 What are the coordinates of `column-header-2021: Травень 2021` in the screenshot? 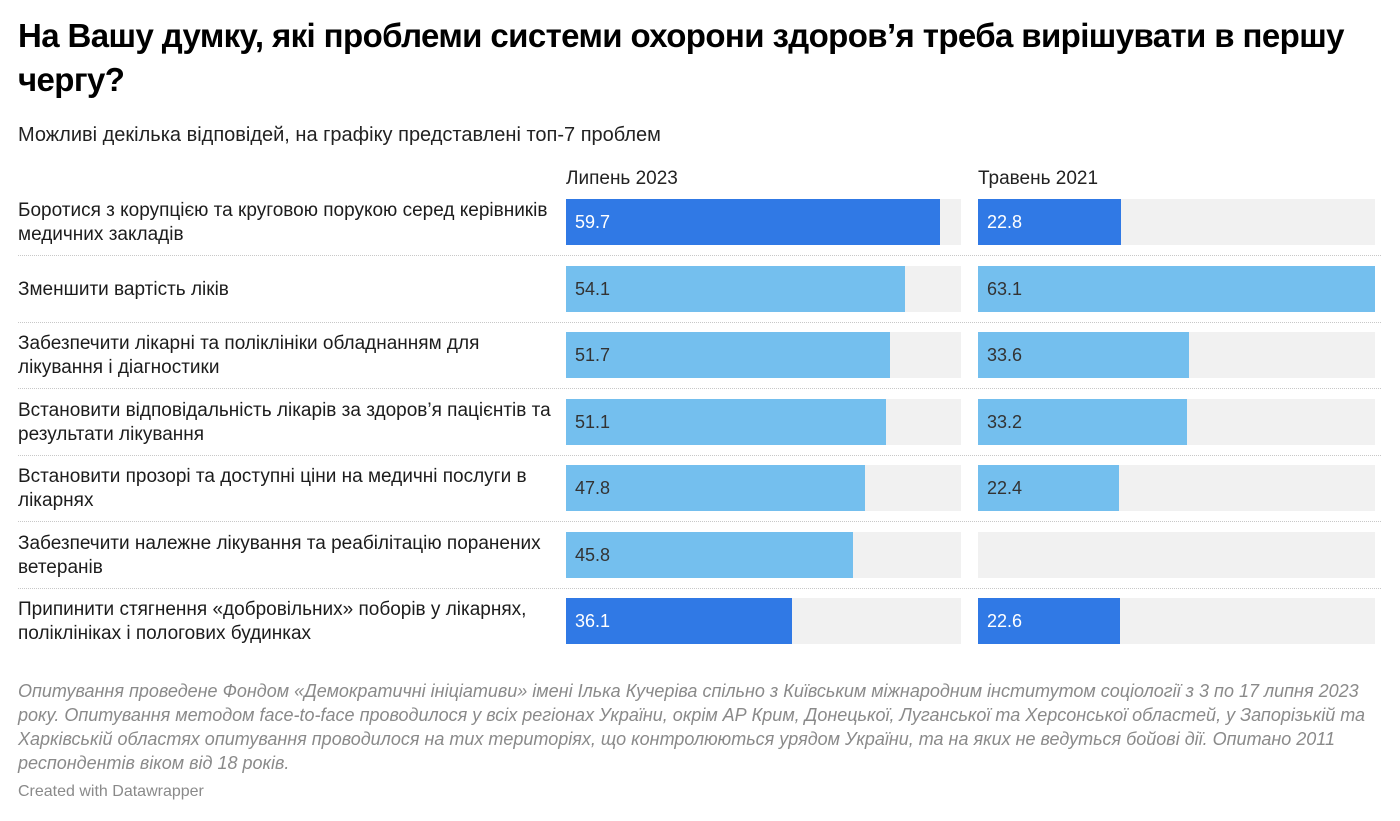 It's located at (1038, 178).